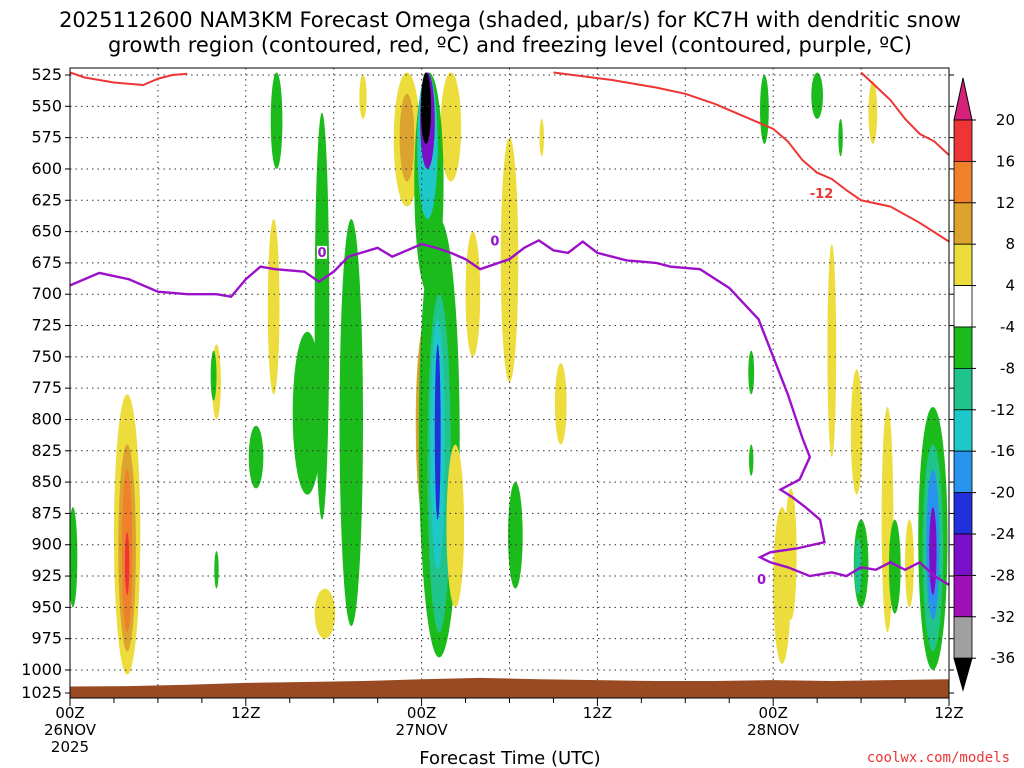 The height and width of the screenshot is (768, 1024). I want to click on ground-terrain, so click(509, 687).